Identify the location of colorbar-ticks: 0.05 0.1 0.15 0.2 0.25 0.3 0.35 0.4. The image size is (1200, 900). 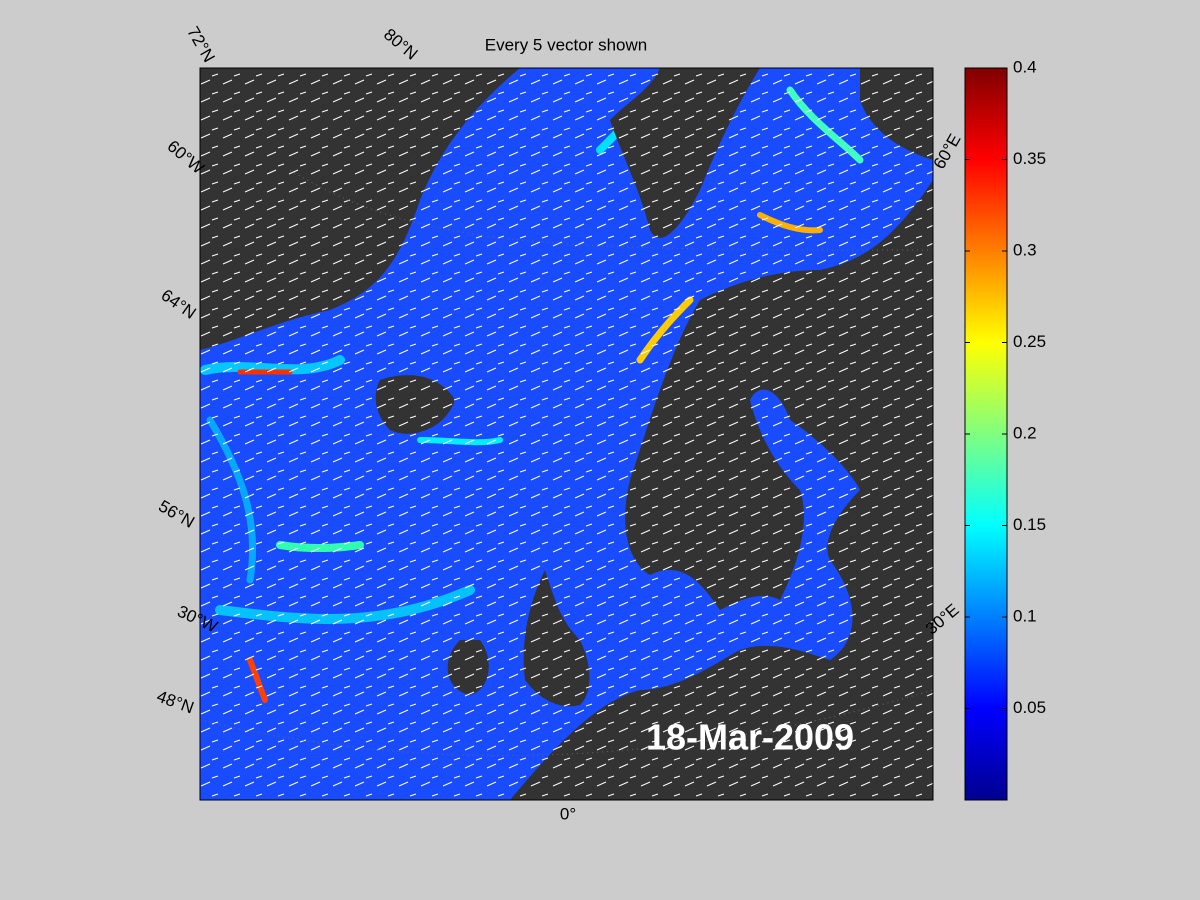
(1005, 387).